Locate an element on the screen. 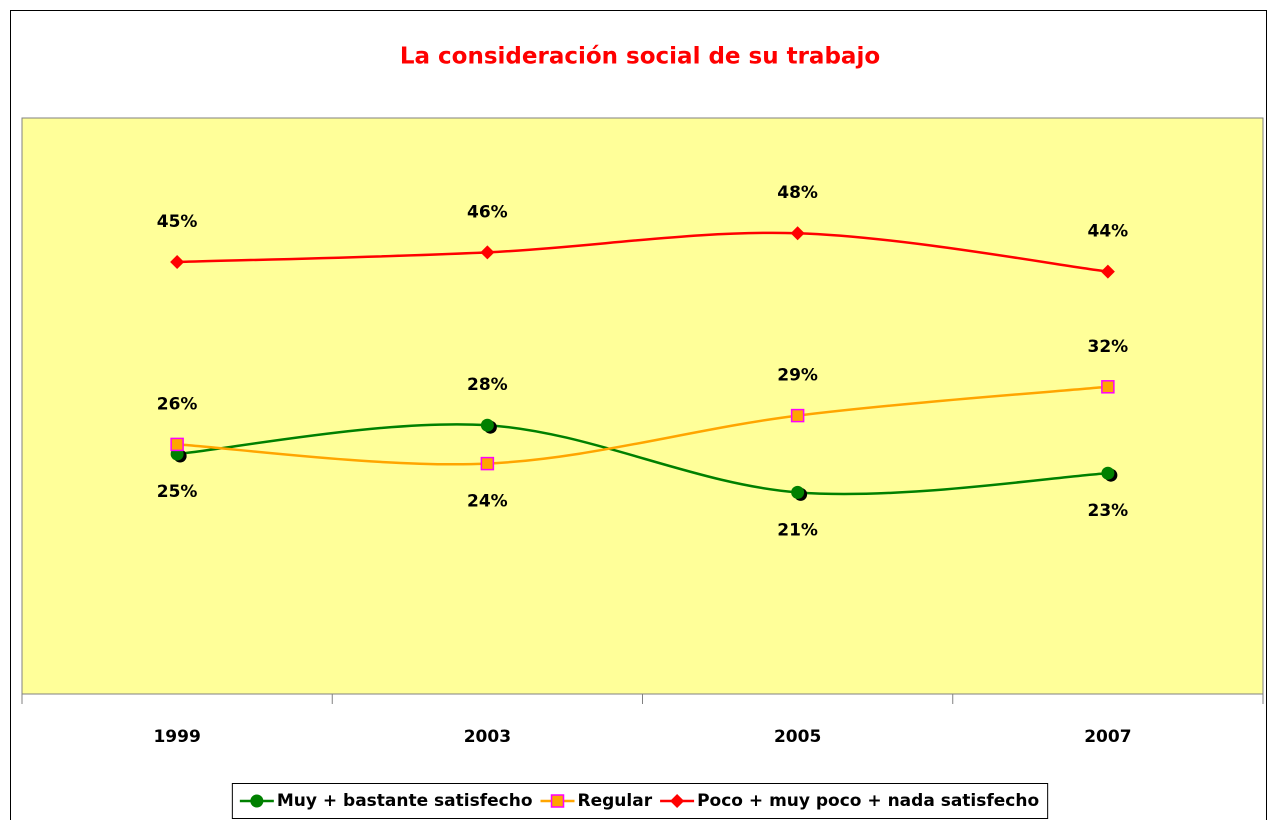 This screenshot has height=820, width=1268. legend-box is located at coordinates (640, 801).